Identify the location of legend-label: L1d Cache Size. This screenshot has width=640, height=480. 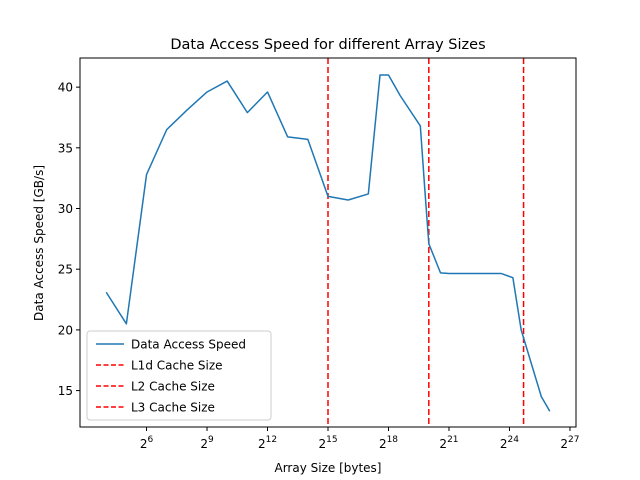
(177, 366).